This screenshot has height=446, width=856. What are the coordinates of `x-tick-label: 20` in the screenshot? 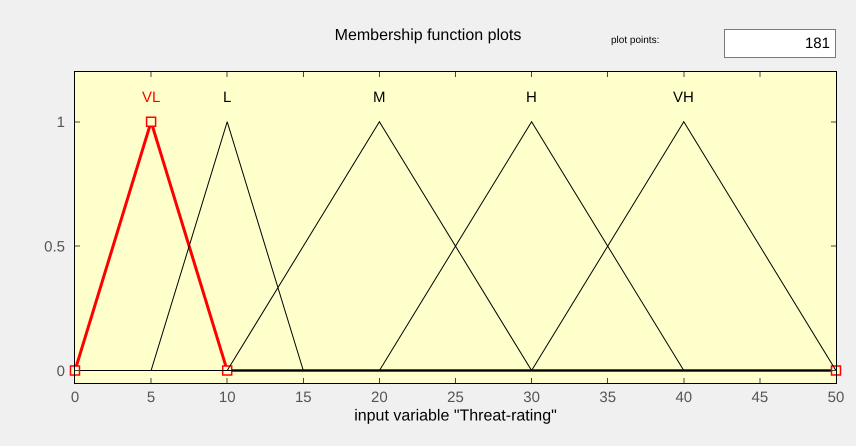 It's located at (379, 397).